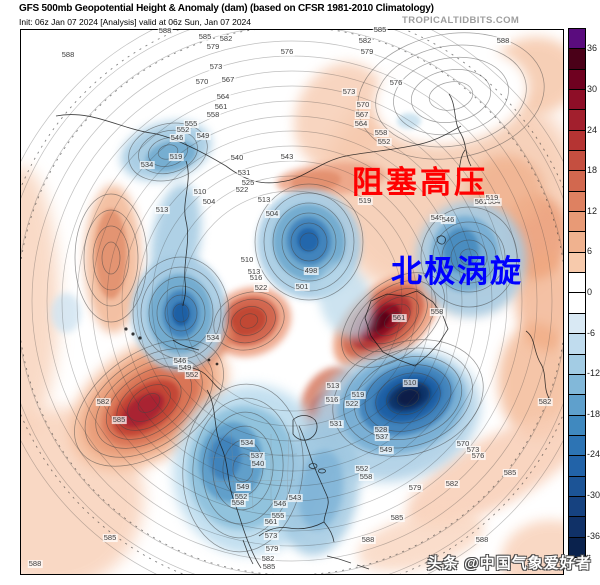 The image size is (600, 585). Describe the element at coordinates (593, 535) in the screenshot. I see `colorbar-tick-label: -36` at that location.